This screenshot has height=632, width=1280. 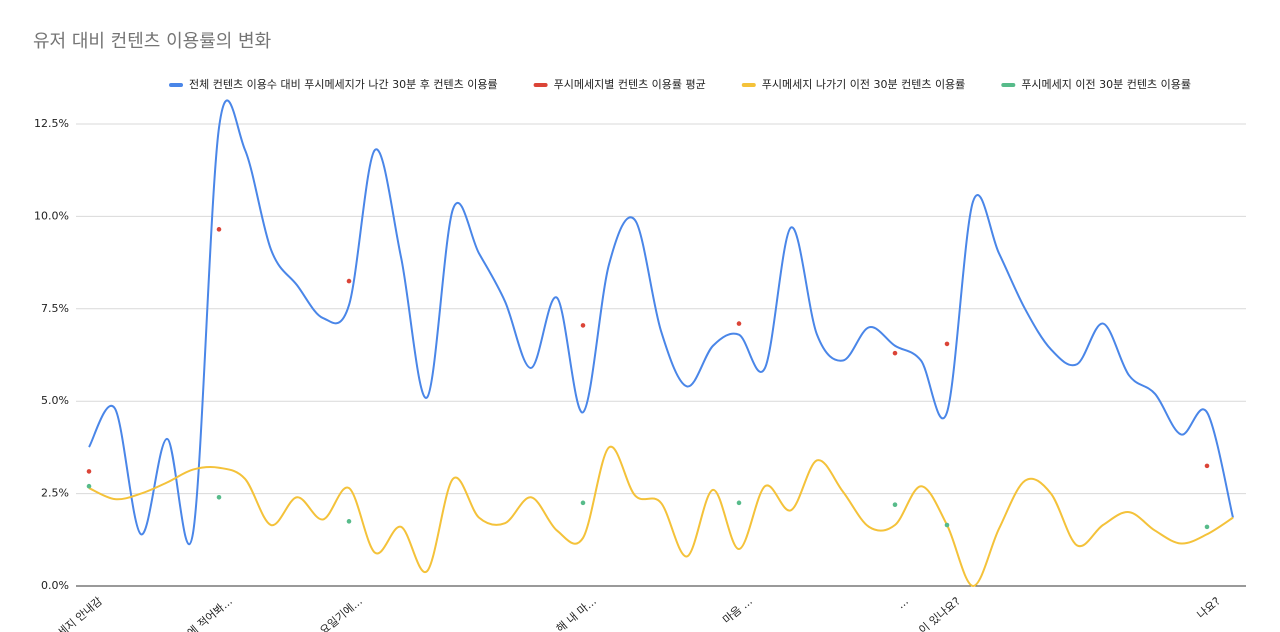 I want to click on legend-item: 푸시메세지 이전 30분 컨텐츠 이용률, so click(x=1096, y=84).